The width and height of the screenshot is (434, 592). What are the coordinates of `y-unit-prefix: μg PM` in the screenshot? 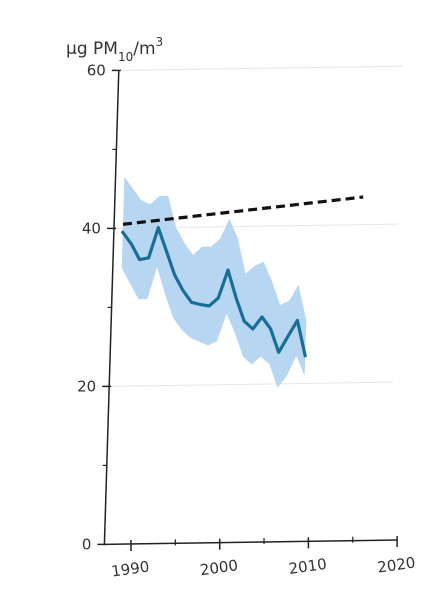 It's located at (92, 49).